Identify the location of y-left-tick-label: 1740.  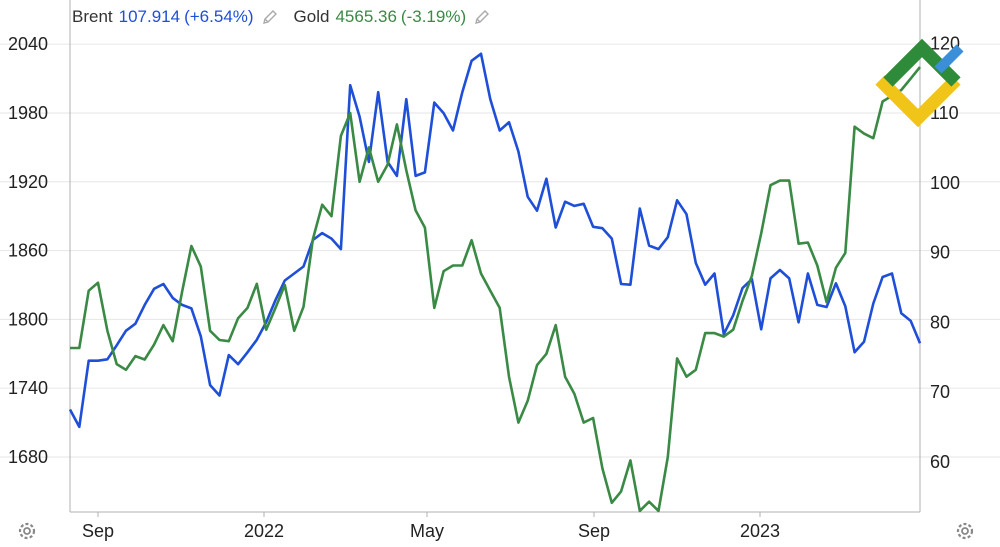
(28, 388).